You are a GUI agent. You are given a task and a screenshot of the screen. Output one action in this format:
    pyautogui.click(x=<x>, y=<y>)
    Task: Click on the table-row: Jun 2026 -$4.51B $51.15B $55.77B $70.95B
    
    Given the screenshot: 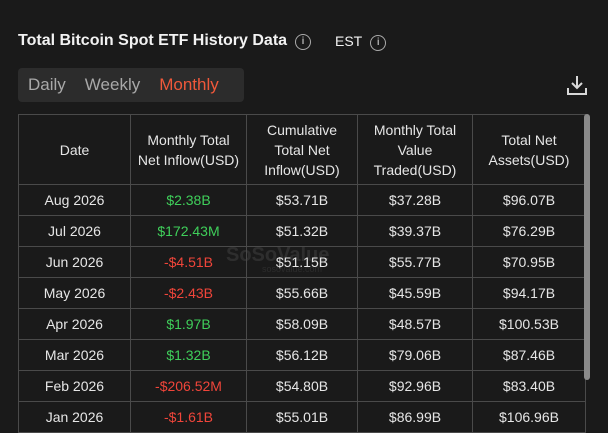 What is the action you would take?
    pyautogui.click(x=302, y=262)
    